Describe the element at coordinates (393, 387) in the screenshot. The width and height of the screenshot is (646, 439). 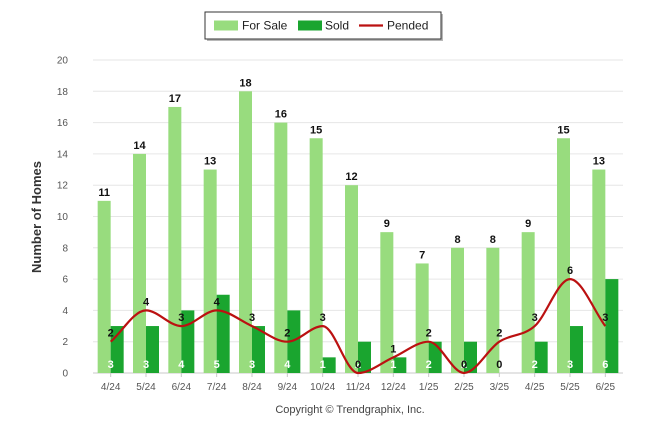
I see `x-tick-label: 12/24` at that location.